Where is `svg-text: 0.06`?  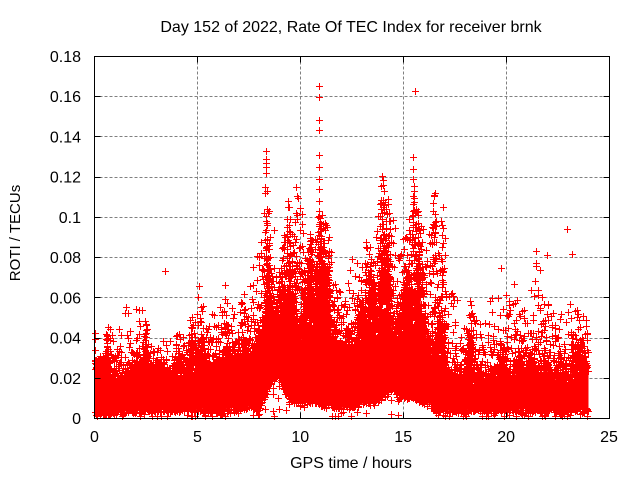
svg-text: 0.06 is located at coordinates (65, 298).